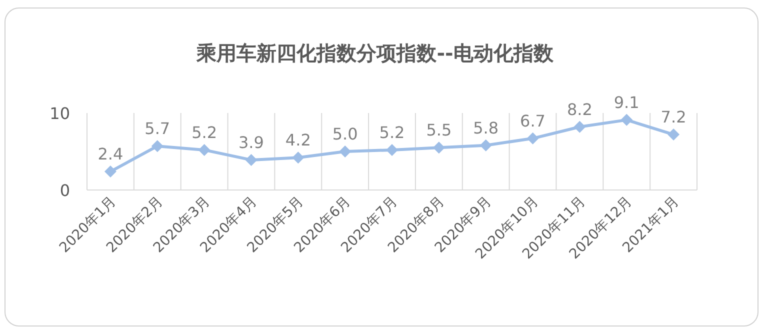 The image size is (768, 335). I want to click on data-label: 6.7, so click(533, 120).